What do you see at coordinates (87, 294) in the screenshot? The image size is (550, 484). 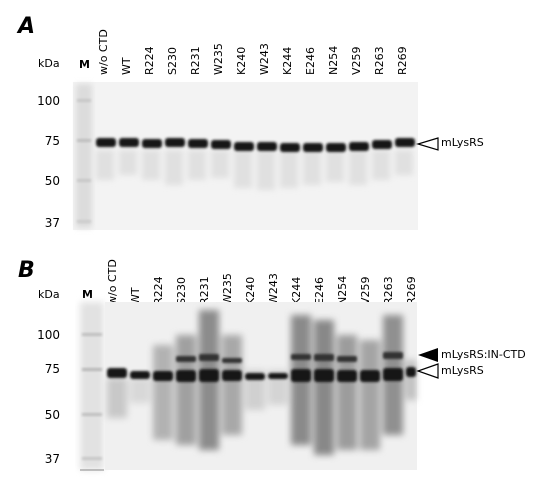 I see `panel-b-marker-label: M` at bounding box center [87, 294].